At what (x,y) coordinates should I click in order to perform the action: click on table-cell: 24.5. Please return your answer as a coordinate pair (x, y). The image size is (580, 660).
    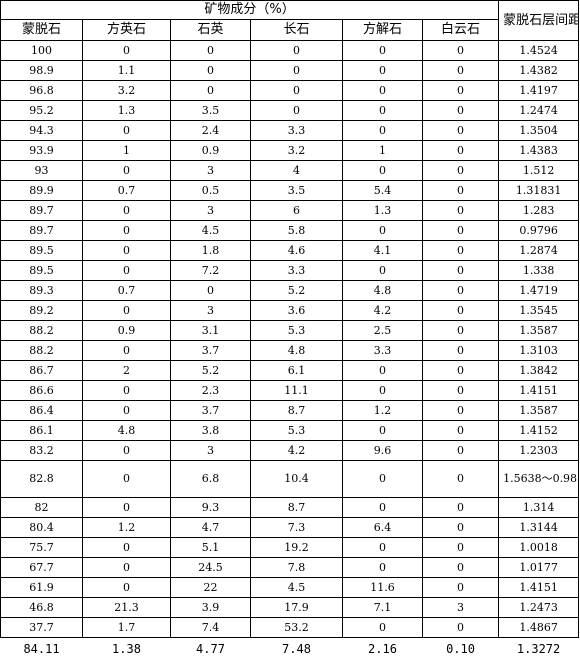
    Looking at the image, I should click on (211, 568).